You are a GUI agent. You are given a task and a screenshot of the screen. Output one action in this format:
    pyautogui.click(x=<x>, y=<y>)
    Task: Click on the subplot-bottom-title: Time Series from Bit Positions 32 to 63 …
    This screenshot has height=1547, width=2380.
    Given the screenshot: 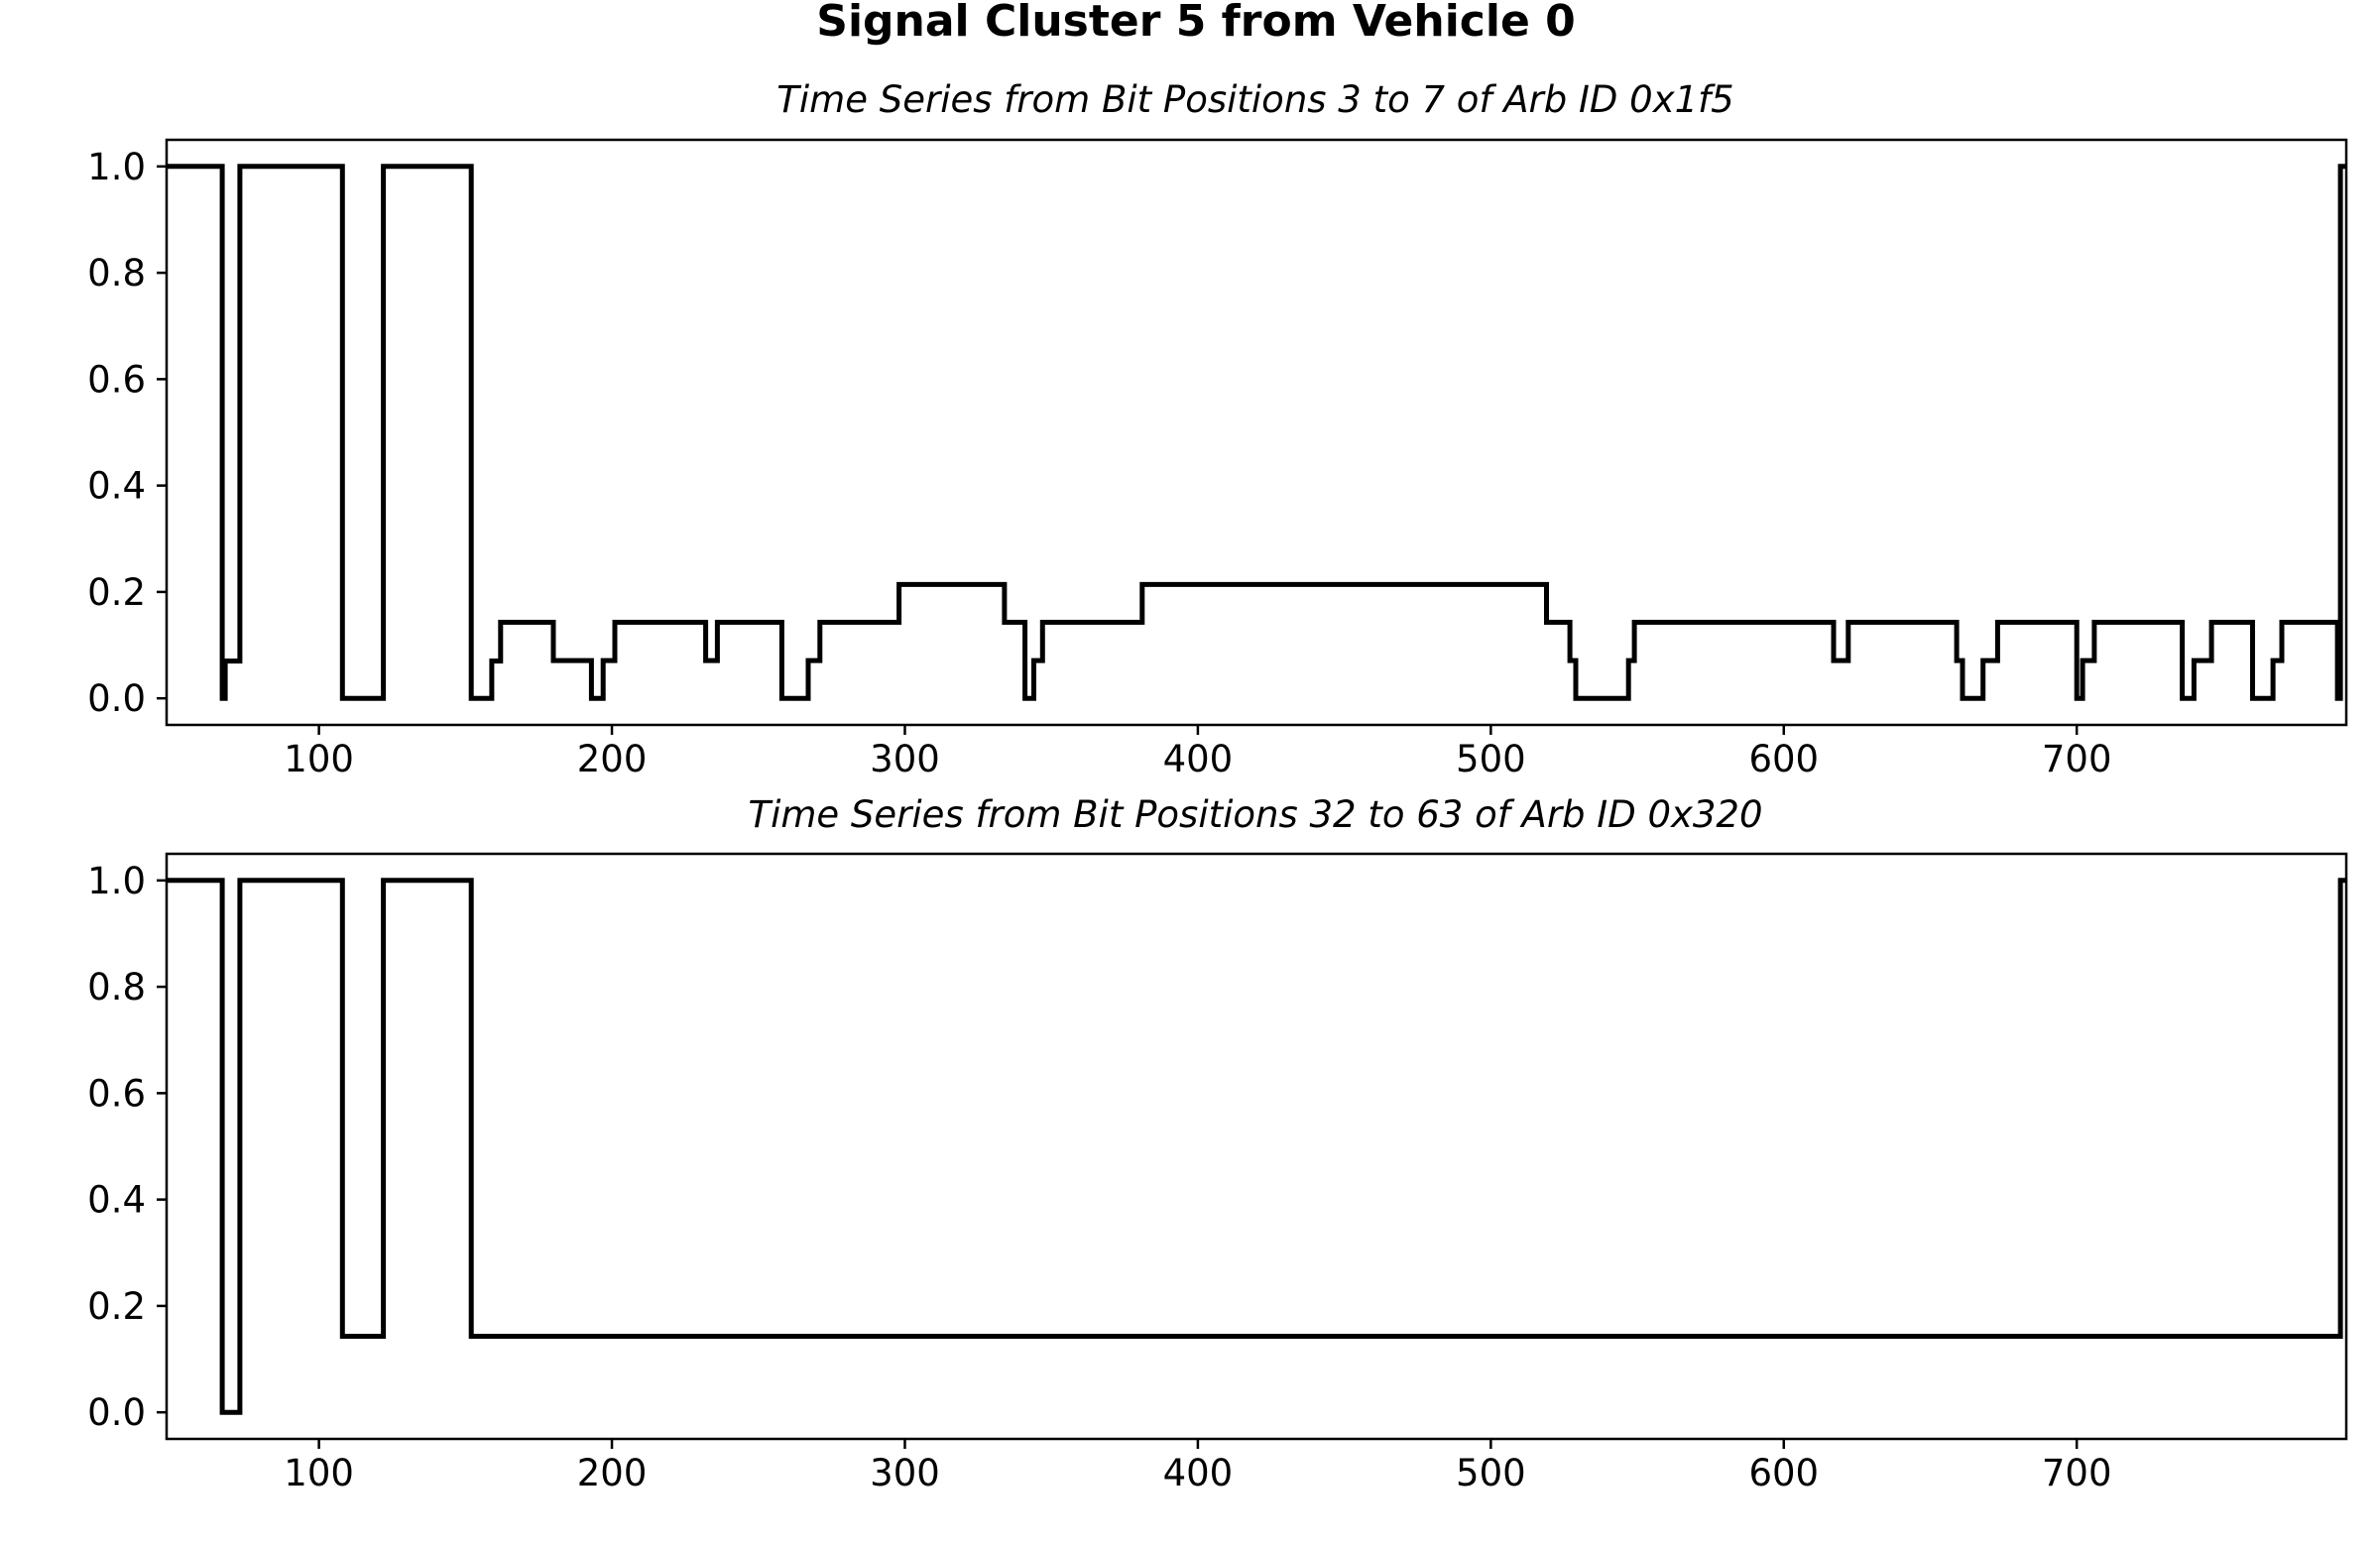 What is the action you would take?
    pyautogui.click(x=1255, y=814)
    